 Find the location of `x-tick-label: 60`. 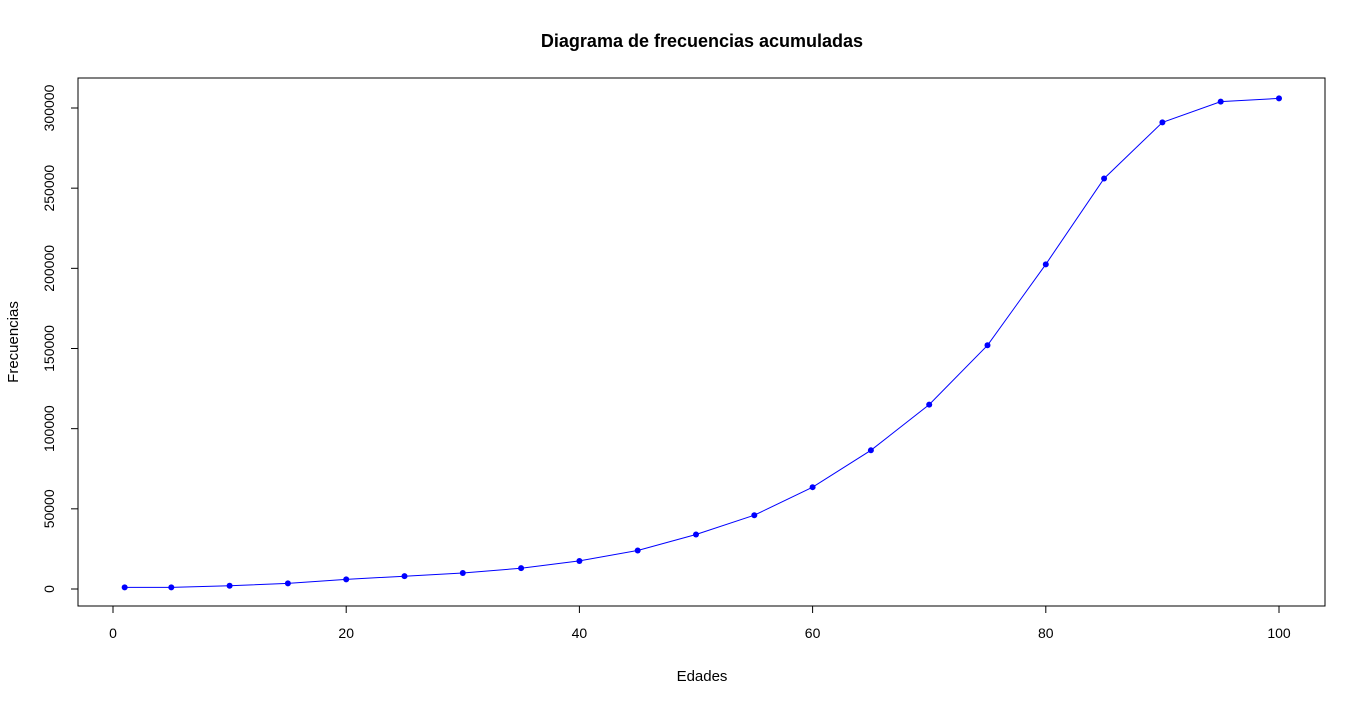

x-tick-label: 60 is located at coordinates (813, 633).